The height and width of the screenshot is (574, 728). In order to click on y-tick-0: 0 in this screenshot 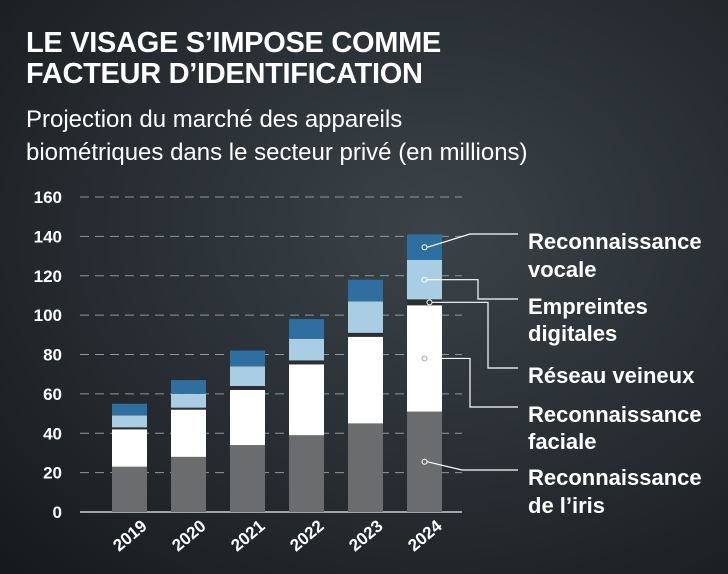, I will do `click(57, 512)`.